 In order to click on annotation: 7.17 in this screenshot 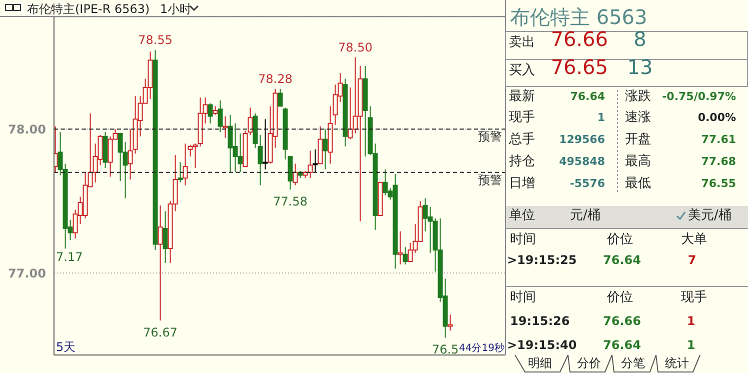, I will do `click(69, 257)`.